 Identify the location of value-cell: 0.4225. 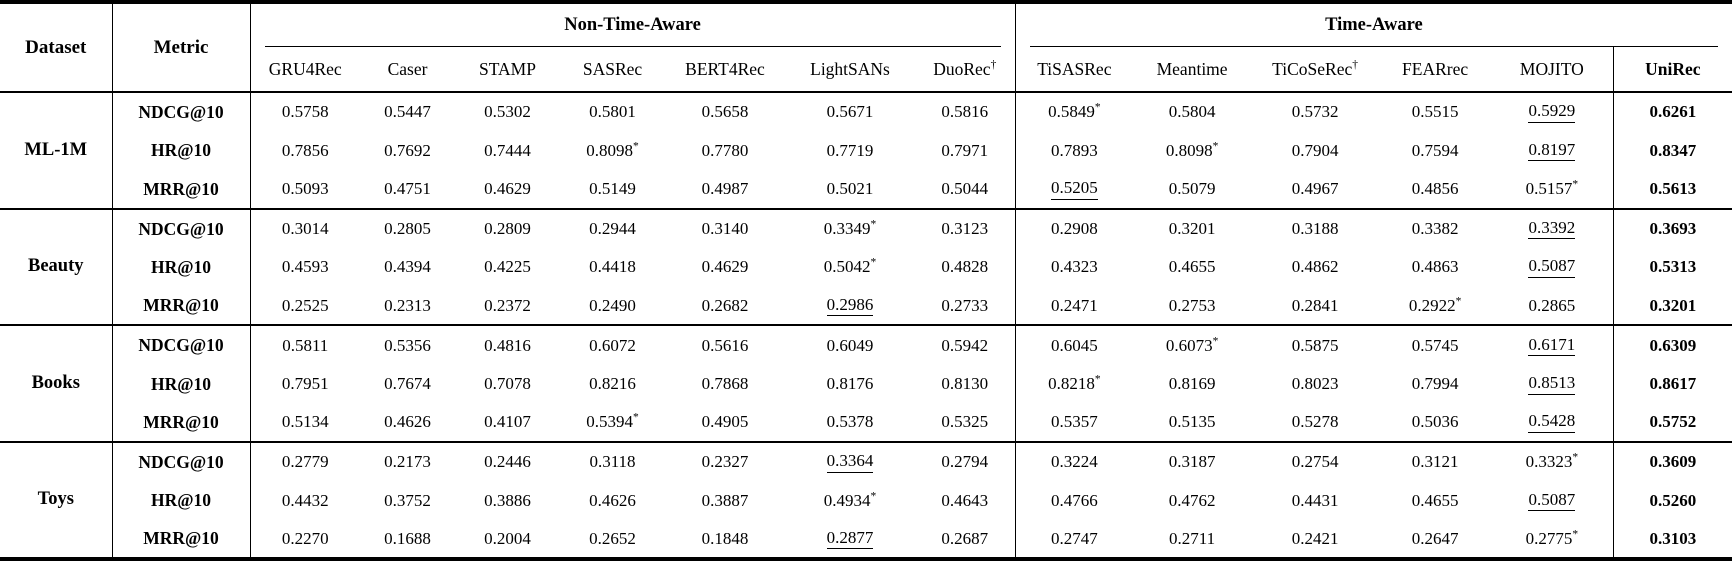
(507, 267).